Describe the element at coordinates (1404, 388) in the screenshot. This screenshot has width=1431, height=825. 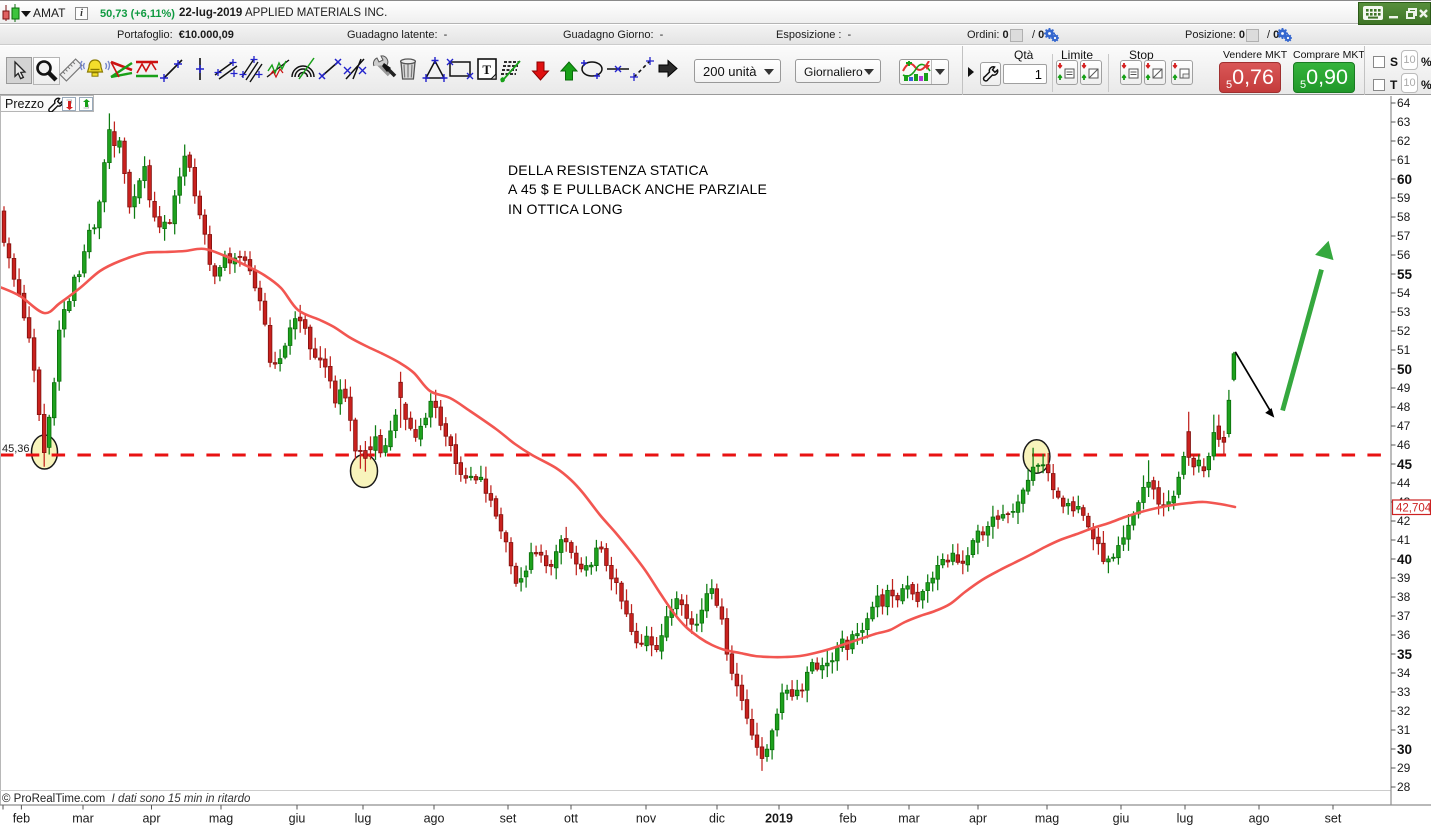
I see `svg-text: 49` at that location.